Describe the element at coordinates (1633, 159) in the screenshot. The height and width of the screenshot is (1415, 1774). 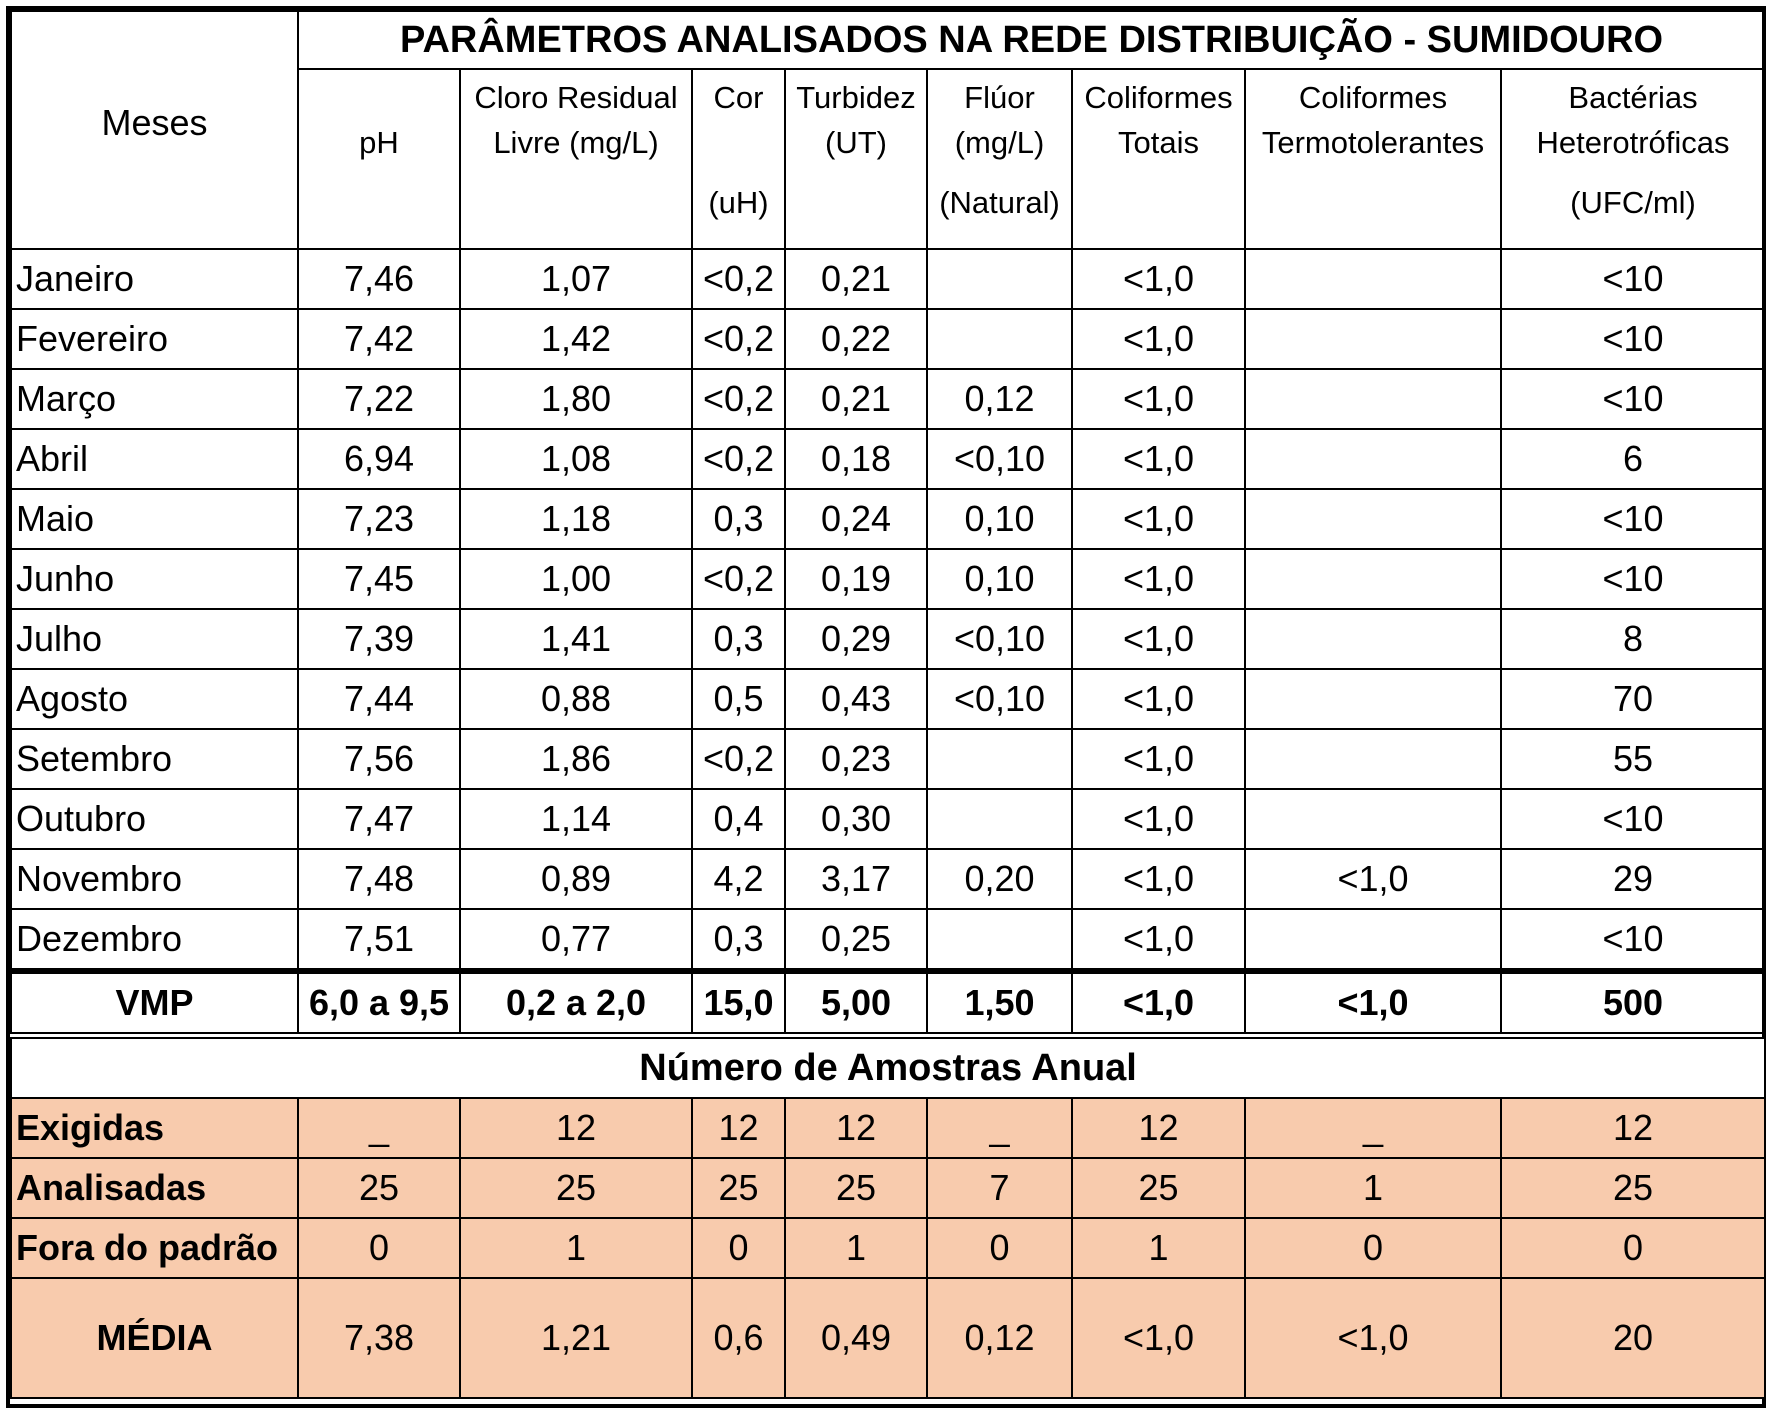
I see `column-header: Bactérias Heterotróficas (UFC/ml)` at that location.